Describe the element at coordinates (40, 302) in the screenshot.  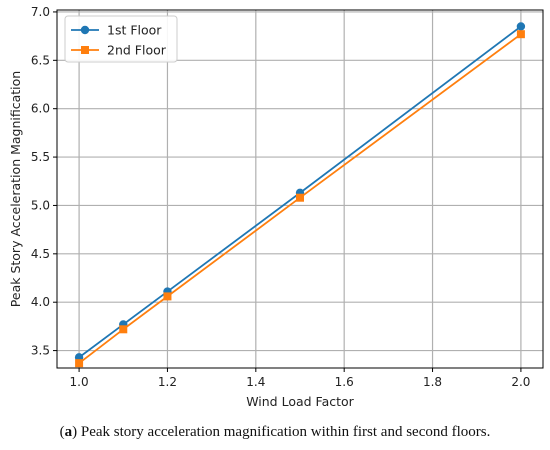
I see `y-tick-label: 4.0` at that location.